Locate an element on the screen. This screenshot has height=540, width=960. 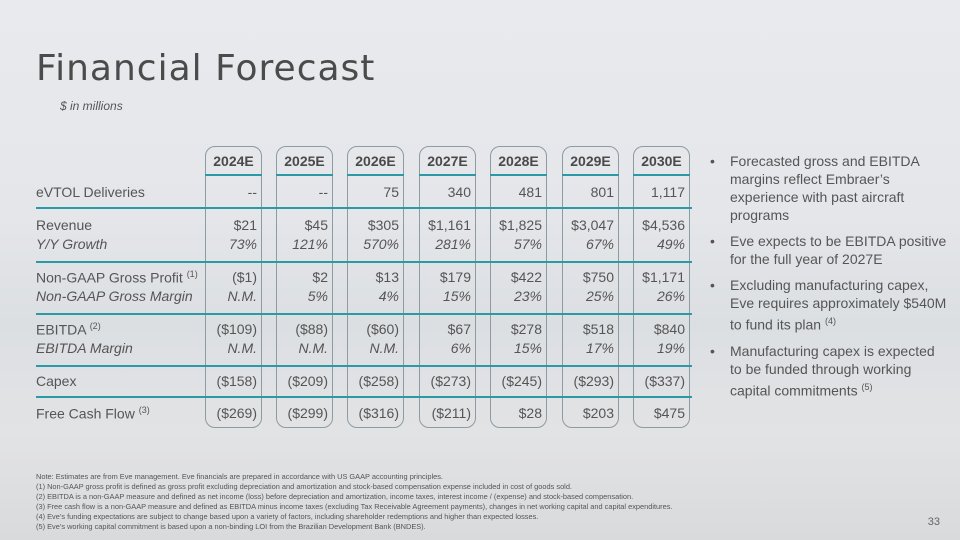
table-cell: 67% is located at coordinates (599, 244).